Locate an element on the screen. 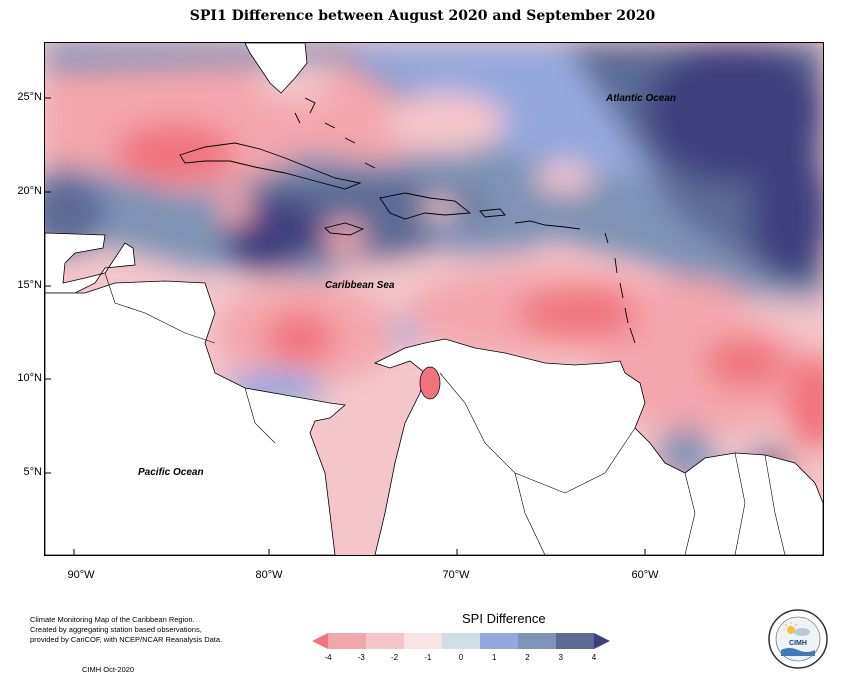  legend-tick-label: -4 is located at coordinates (328, 657).